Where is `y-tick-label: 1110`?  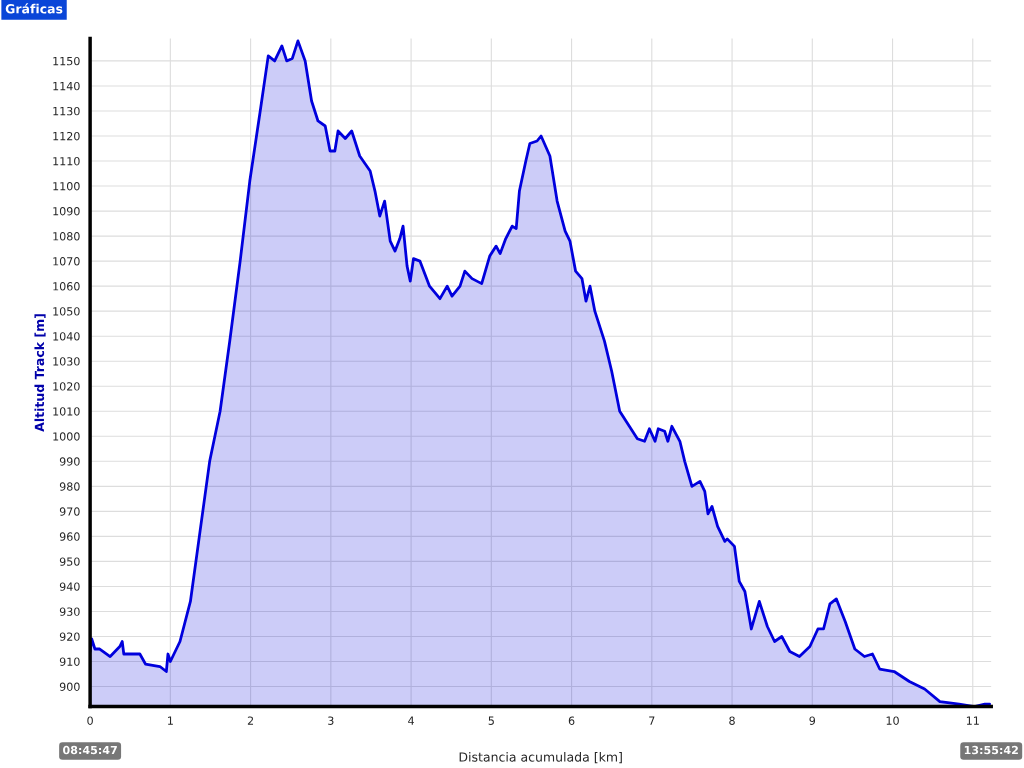
y-tick-label: 1110 is located at coordinates (66, 161).